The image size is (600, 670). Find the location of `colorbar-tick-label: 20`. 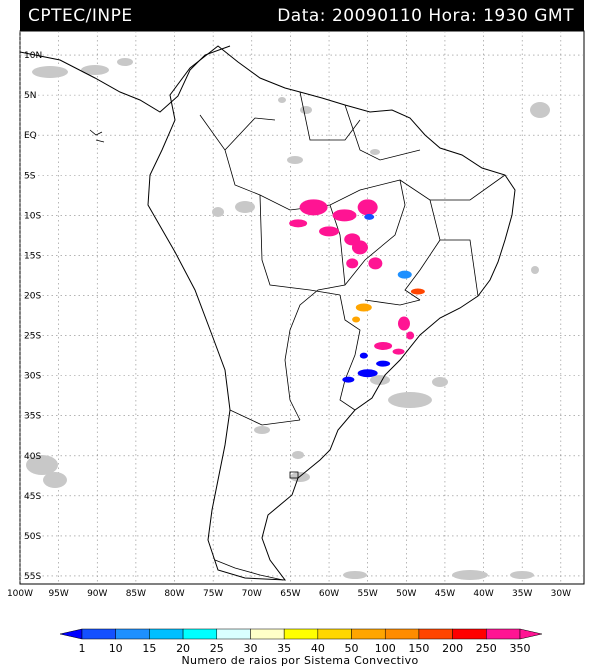

colorbar-tick-label: 20 is located at coordinates (183, 648).